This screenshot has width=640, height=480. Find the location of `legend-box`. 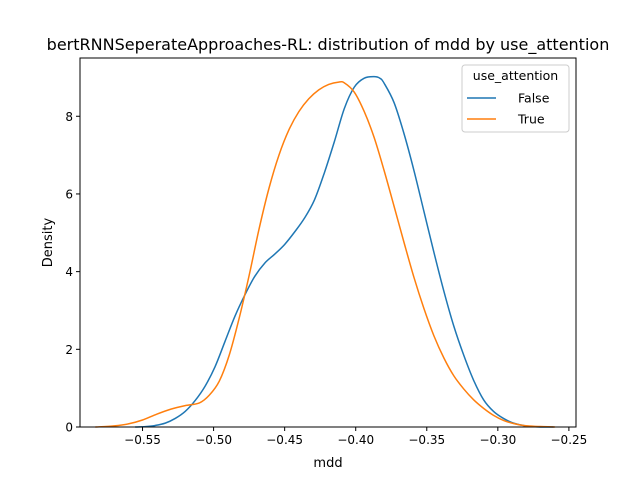

legend-box is located at coordinates (515, 98).